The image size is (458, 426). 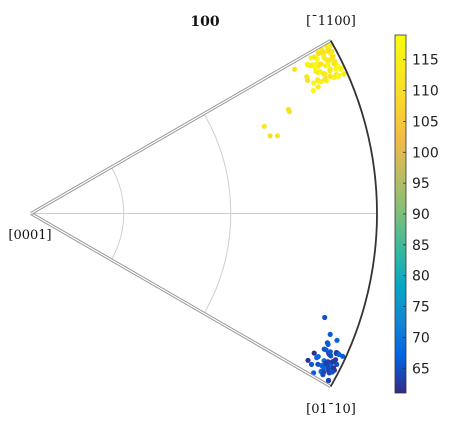 I want to click on corner-label-bottom: [01¯10], so click(x=331, y=409).